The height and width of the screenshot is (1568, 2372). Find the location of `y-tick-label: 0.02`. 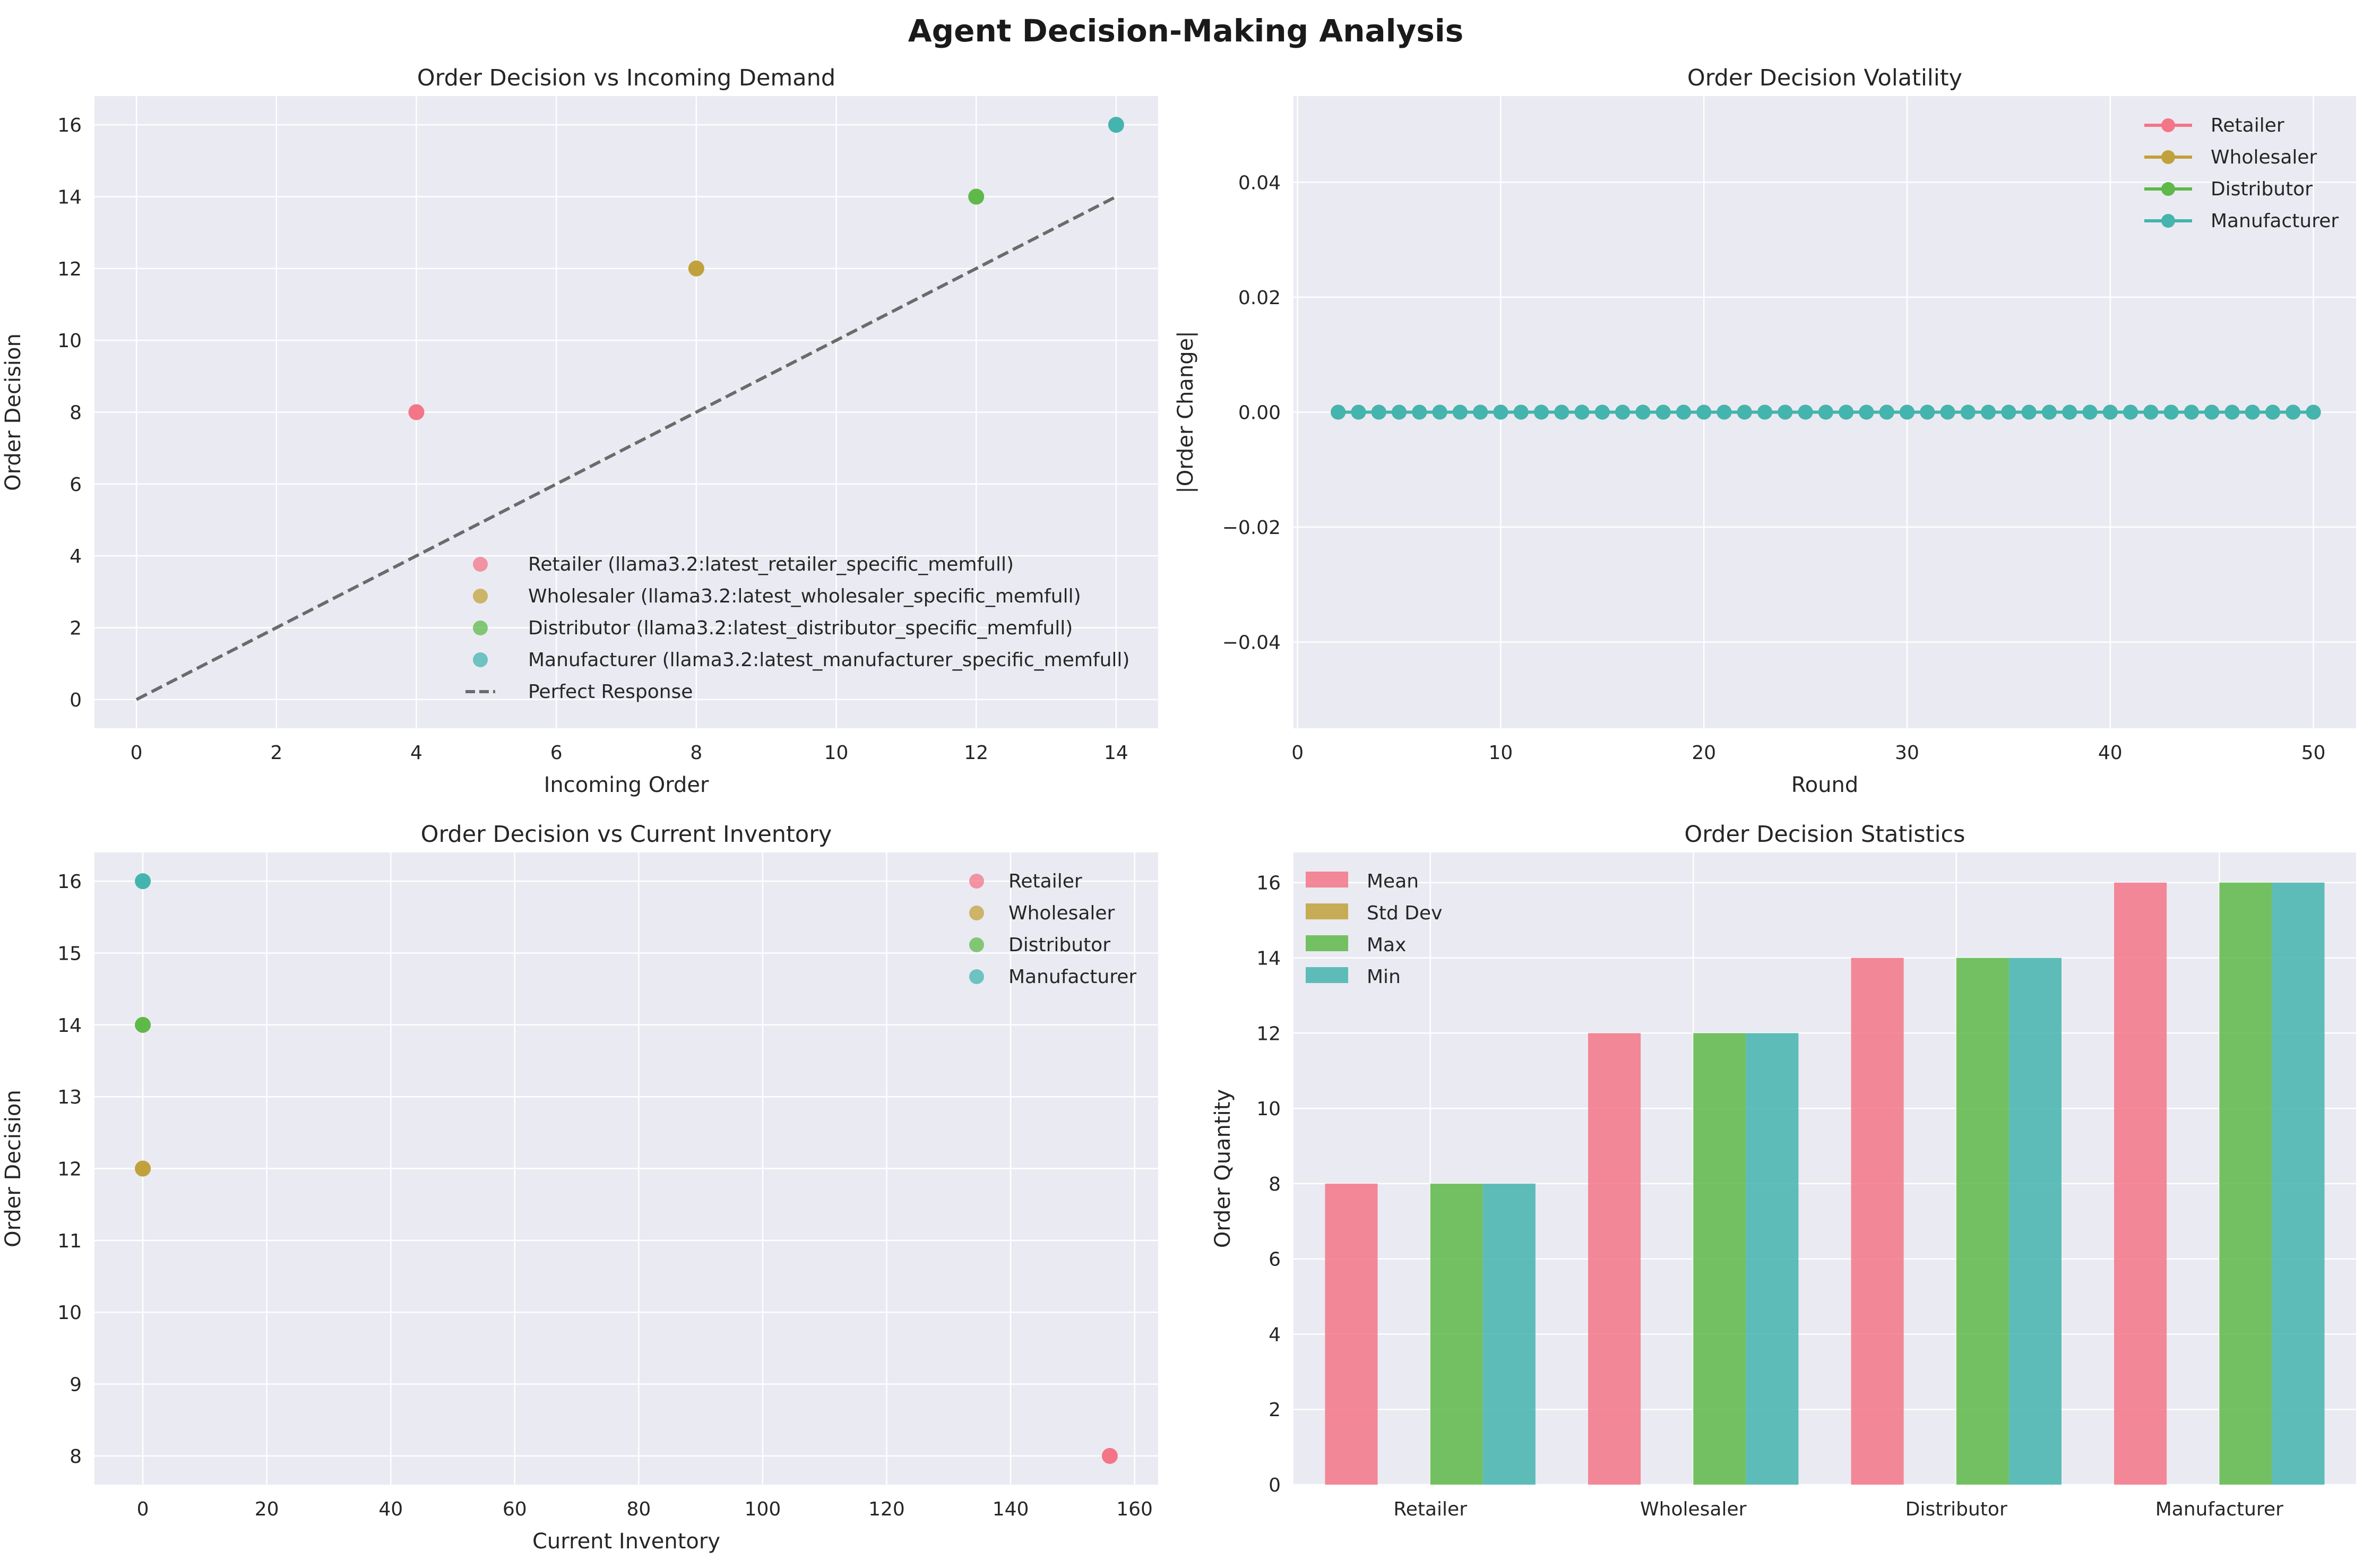

y-tick-label: 0.02 is located at coordinates (1259, 298).